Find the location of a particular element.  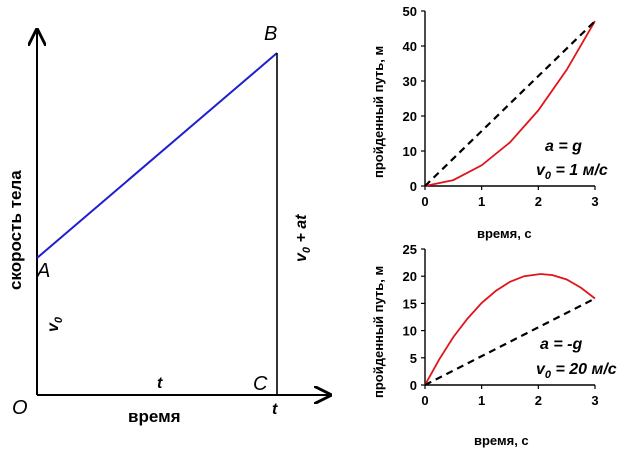

label-t-axis: t is located at coordinates (275, 409).